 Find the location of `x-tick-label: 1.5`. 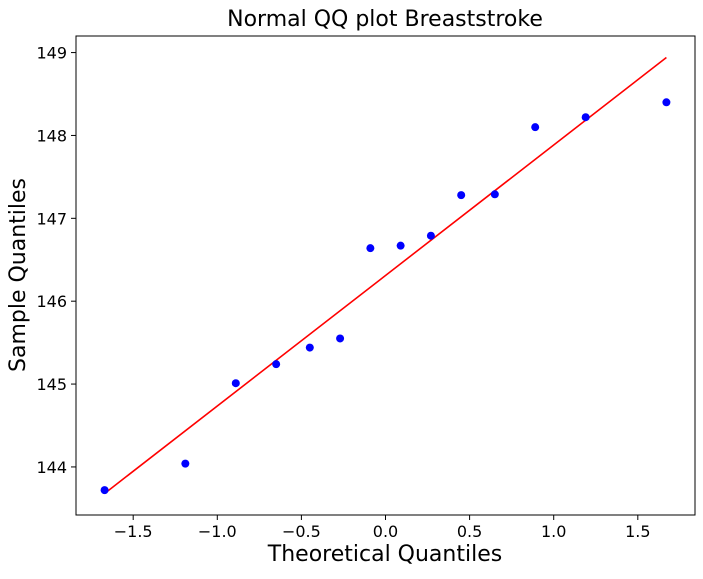

x-tick-label: 1.5 is located at coordinates (637, 531).